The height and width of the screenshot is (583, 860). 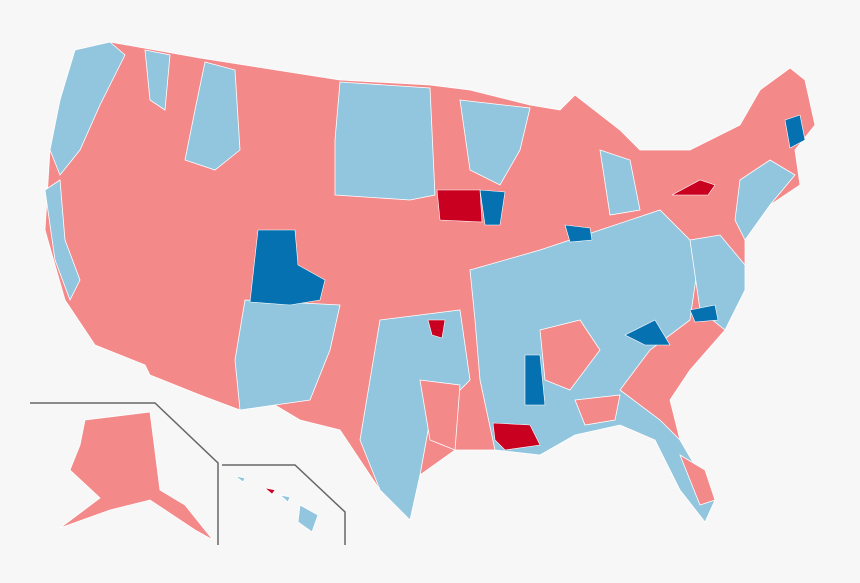 What do you see at coordinates (136, 476) in the screenshot?
I see `alaska` at bounding box center [136, 476].